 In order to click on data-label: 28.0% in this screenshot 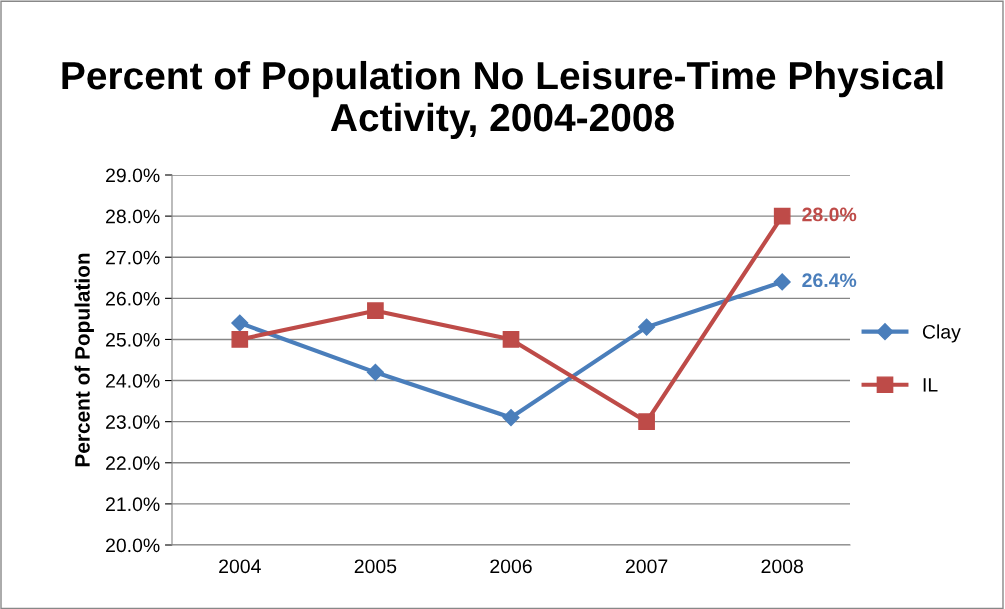, I will do `click(829, 214)`.